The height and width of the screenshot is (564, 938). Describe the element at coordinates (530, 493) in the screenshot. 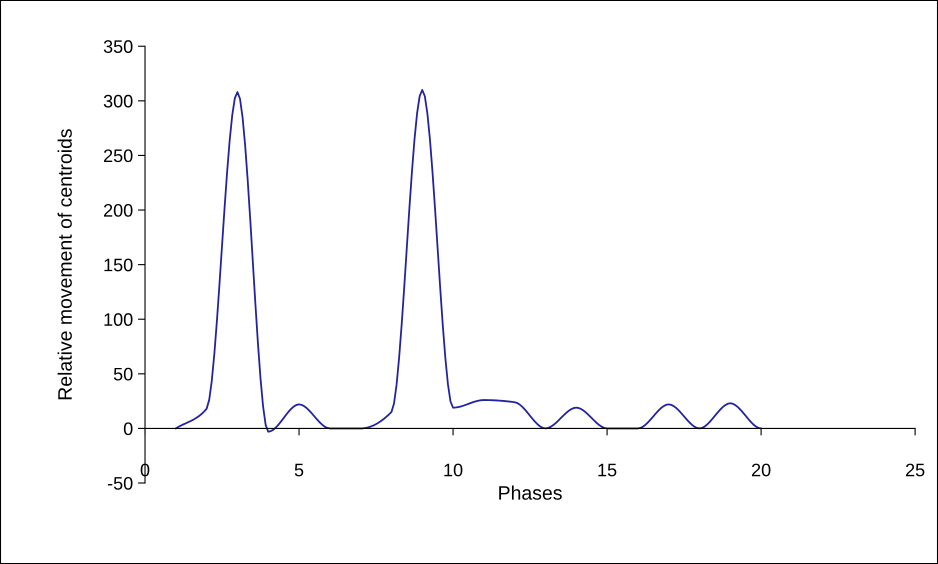

I see `x-axis-title: Phases` at that location.